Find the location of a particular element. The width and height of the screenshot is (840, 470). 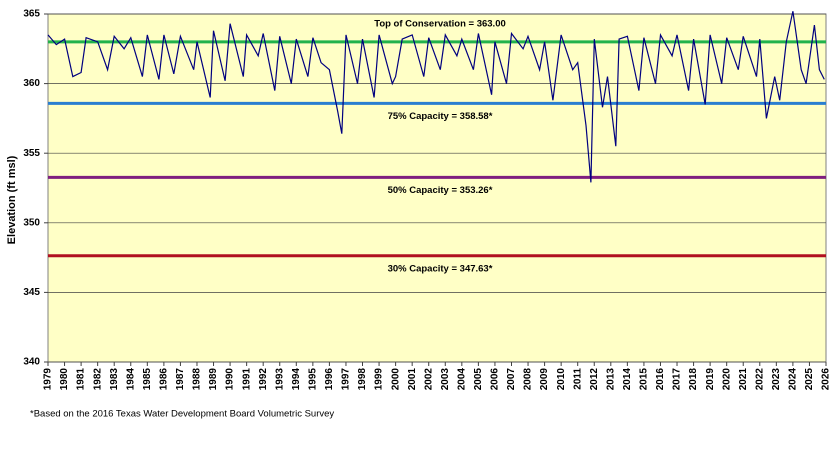

x-tick-label: 2012 is located at coordinates (594, 379).